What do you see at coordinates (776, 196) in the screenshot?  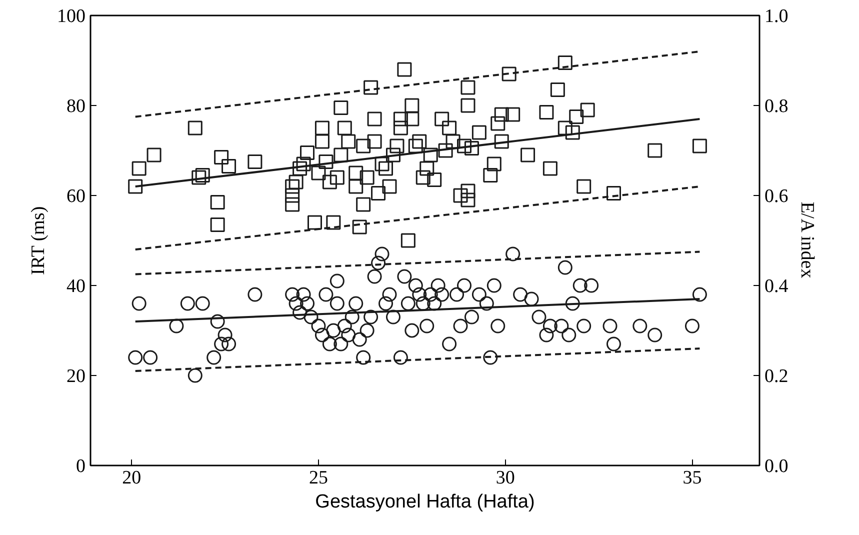 I see `y2-tick-label: 0.6` at bounding box center [776, 196].